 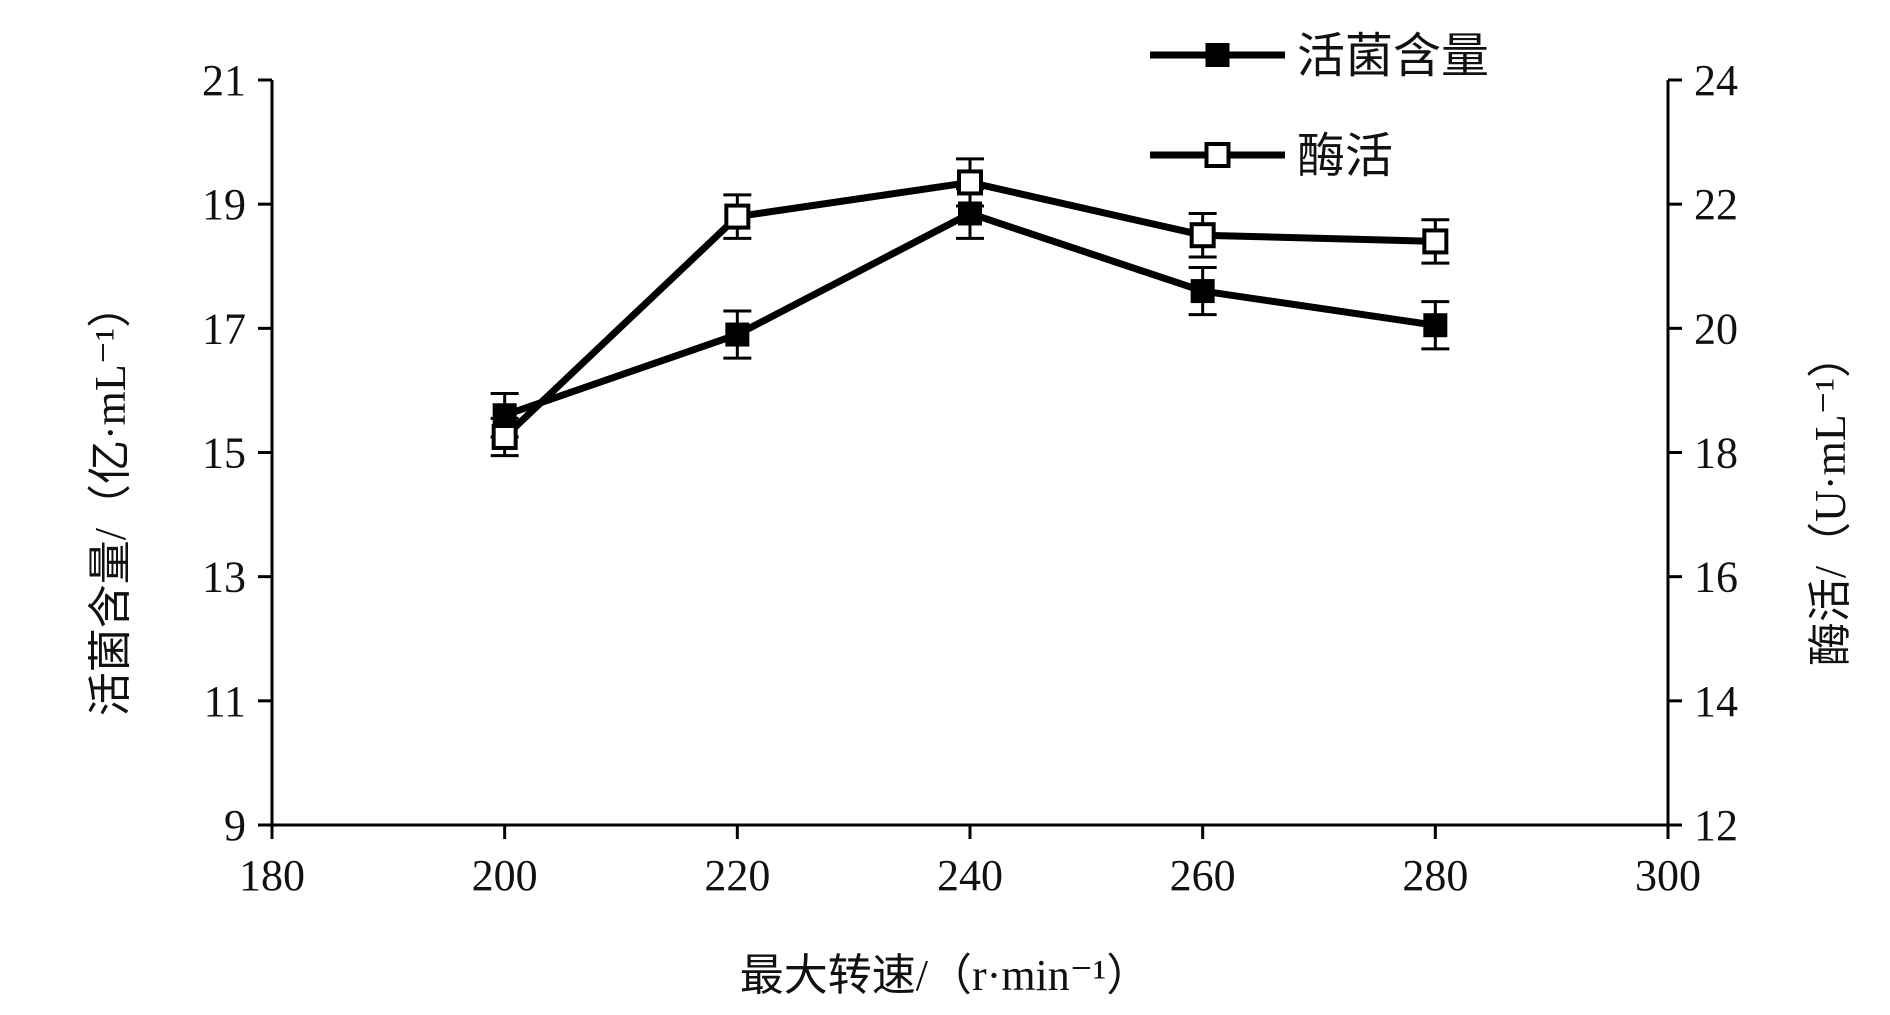 What do you see at coordinates (225, 701) in the screenshot?
I see `left-y-tick-label: 11` at bounding box center [225, 701].